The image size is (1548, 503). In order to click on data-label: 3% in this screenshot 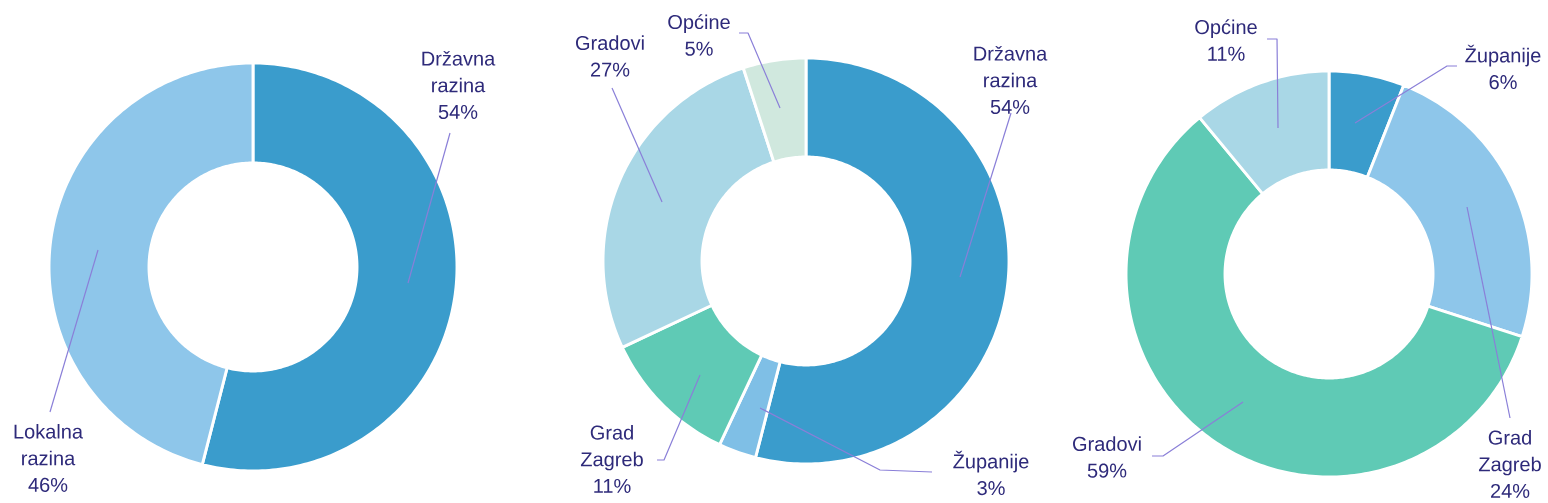, I will do `click(991, 488)`.